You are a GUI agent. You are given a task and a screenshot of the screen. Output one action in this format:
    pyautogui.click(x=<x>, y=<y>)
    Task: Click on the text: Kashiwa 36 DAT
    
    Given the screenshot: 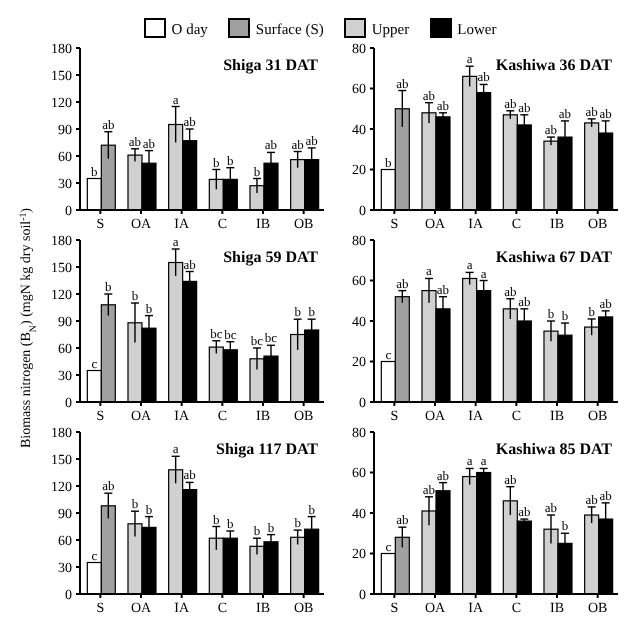 What is the action you would take?
    pyautogui.click(x=553, y=65)
    